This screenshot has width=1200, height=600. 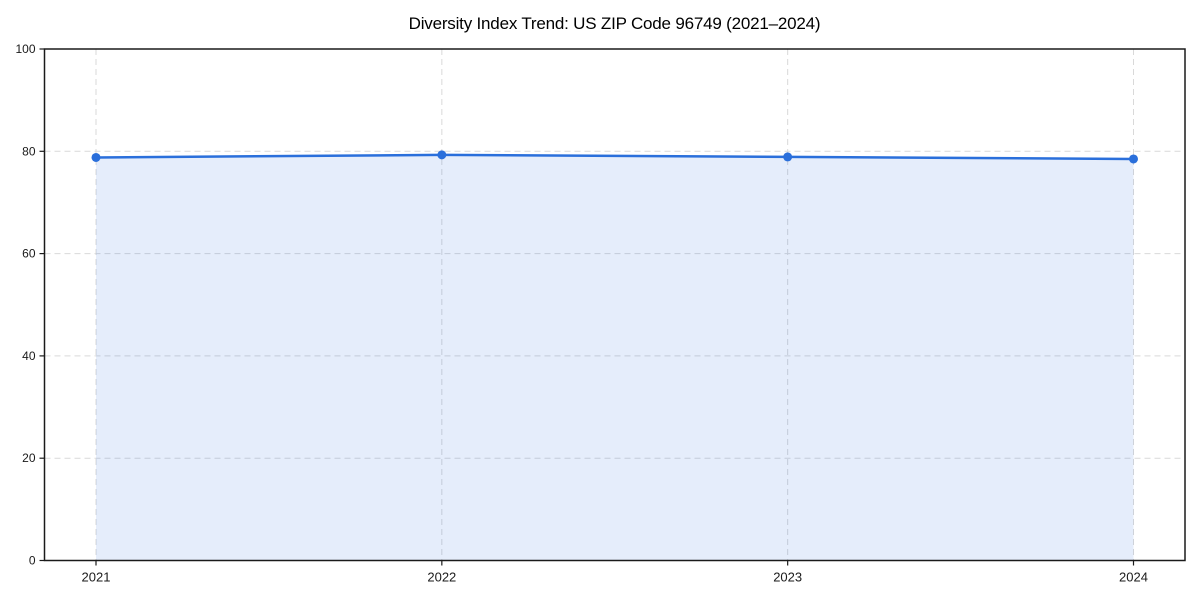 What do you see at coordinates (442, 155) in the screenshot?
I see `data-point-2022` at bounding box center [442, 155].